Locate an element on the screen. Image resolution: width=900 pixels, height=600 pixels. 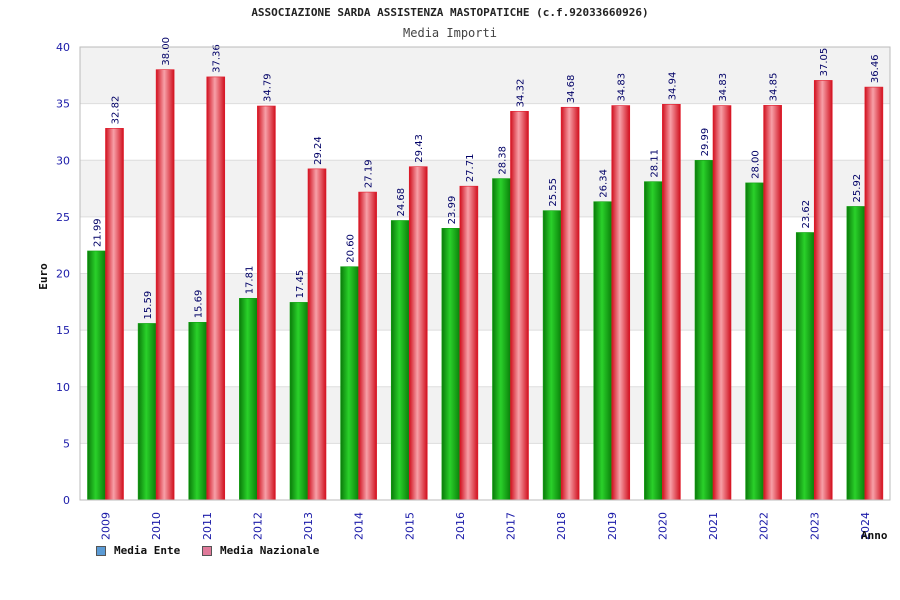
value-label-ente: 23.99 is located at coordinates (452, 210).